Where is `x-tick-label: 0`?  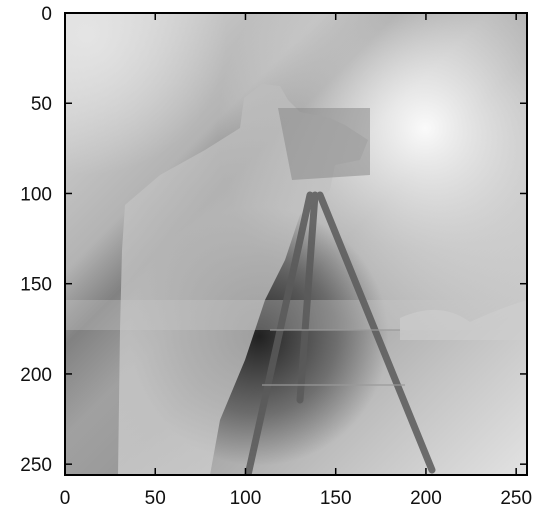 x-tick-label: 0 is located at coordinates (65, 498).